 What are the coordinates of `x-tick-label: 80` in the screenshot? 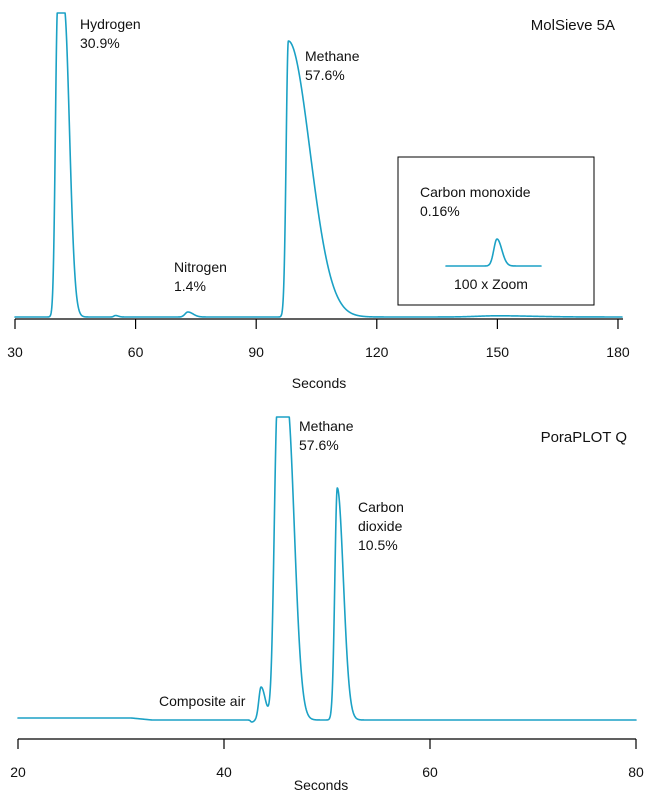 It's located at (636, 772).